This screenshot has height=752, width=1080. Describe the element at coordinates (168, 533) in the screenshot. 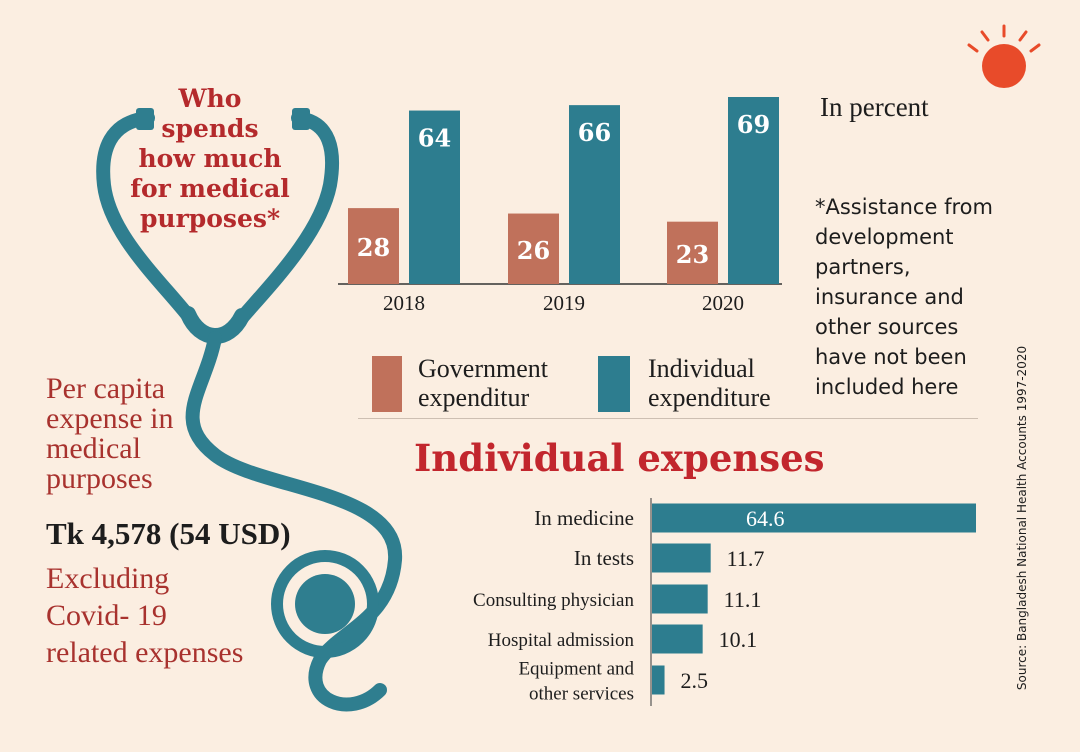

I see `per-capita-amount: Tk 4,578 (54 USD)` at that location.